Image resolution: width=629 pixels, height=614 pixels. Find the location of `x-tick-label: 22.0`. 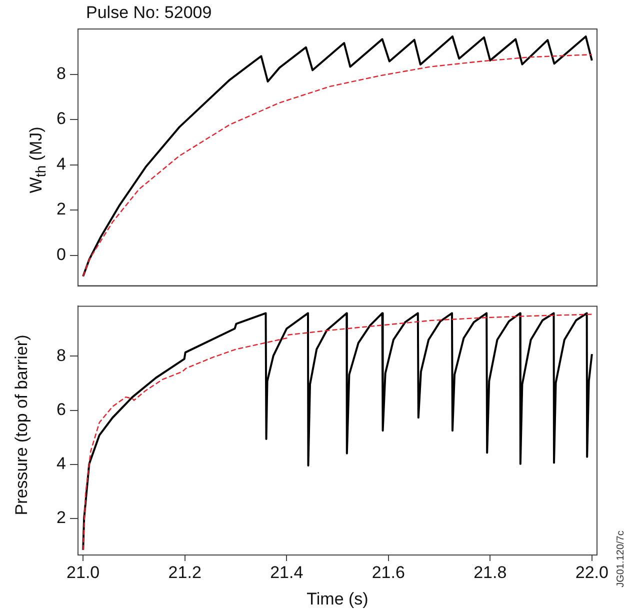

x-tick-label: 22.0 is located at coordinates (591, 572).